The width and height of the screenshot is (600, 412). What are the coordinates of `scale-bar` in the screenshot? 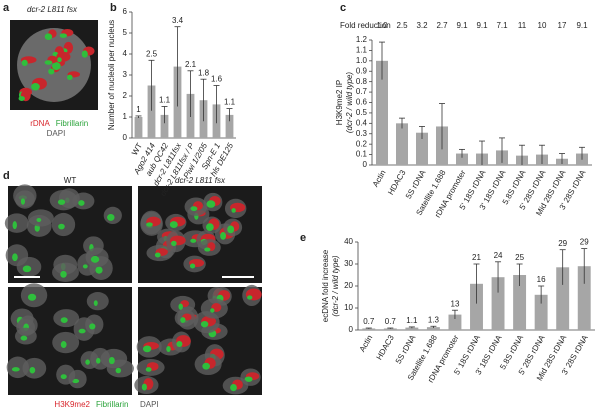 It's located at (238, 277).